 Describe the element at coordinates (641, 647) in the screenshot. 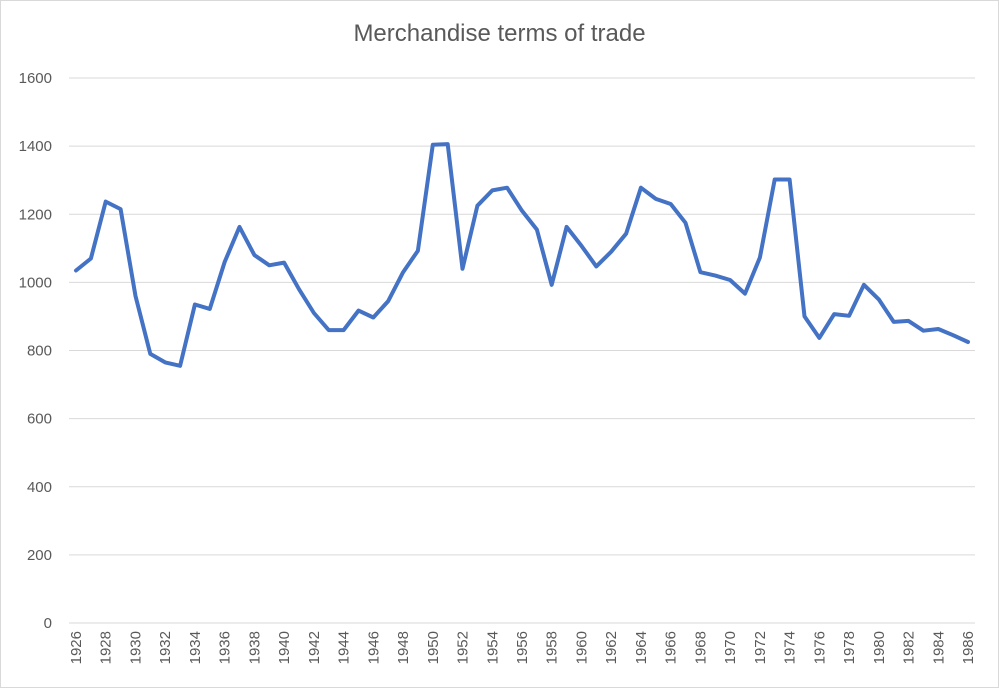

I see `x-tick-label: 1964` at that location.